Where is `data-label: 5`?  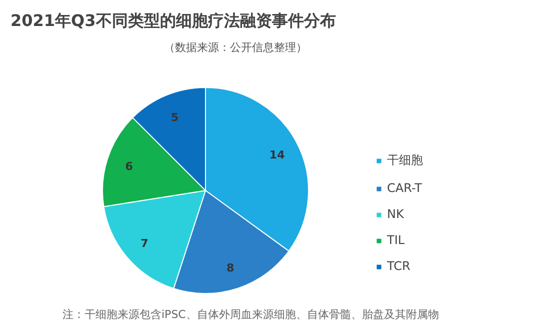
data-label: 5 is located at coordinates (174, 117).